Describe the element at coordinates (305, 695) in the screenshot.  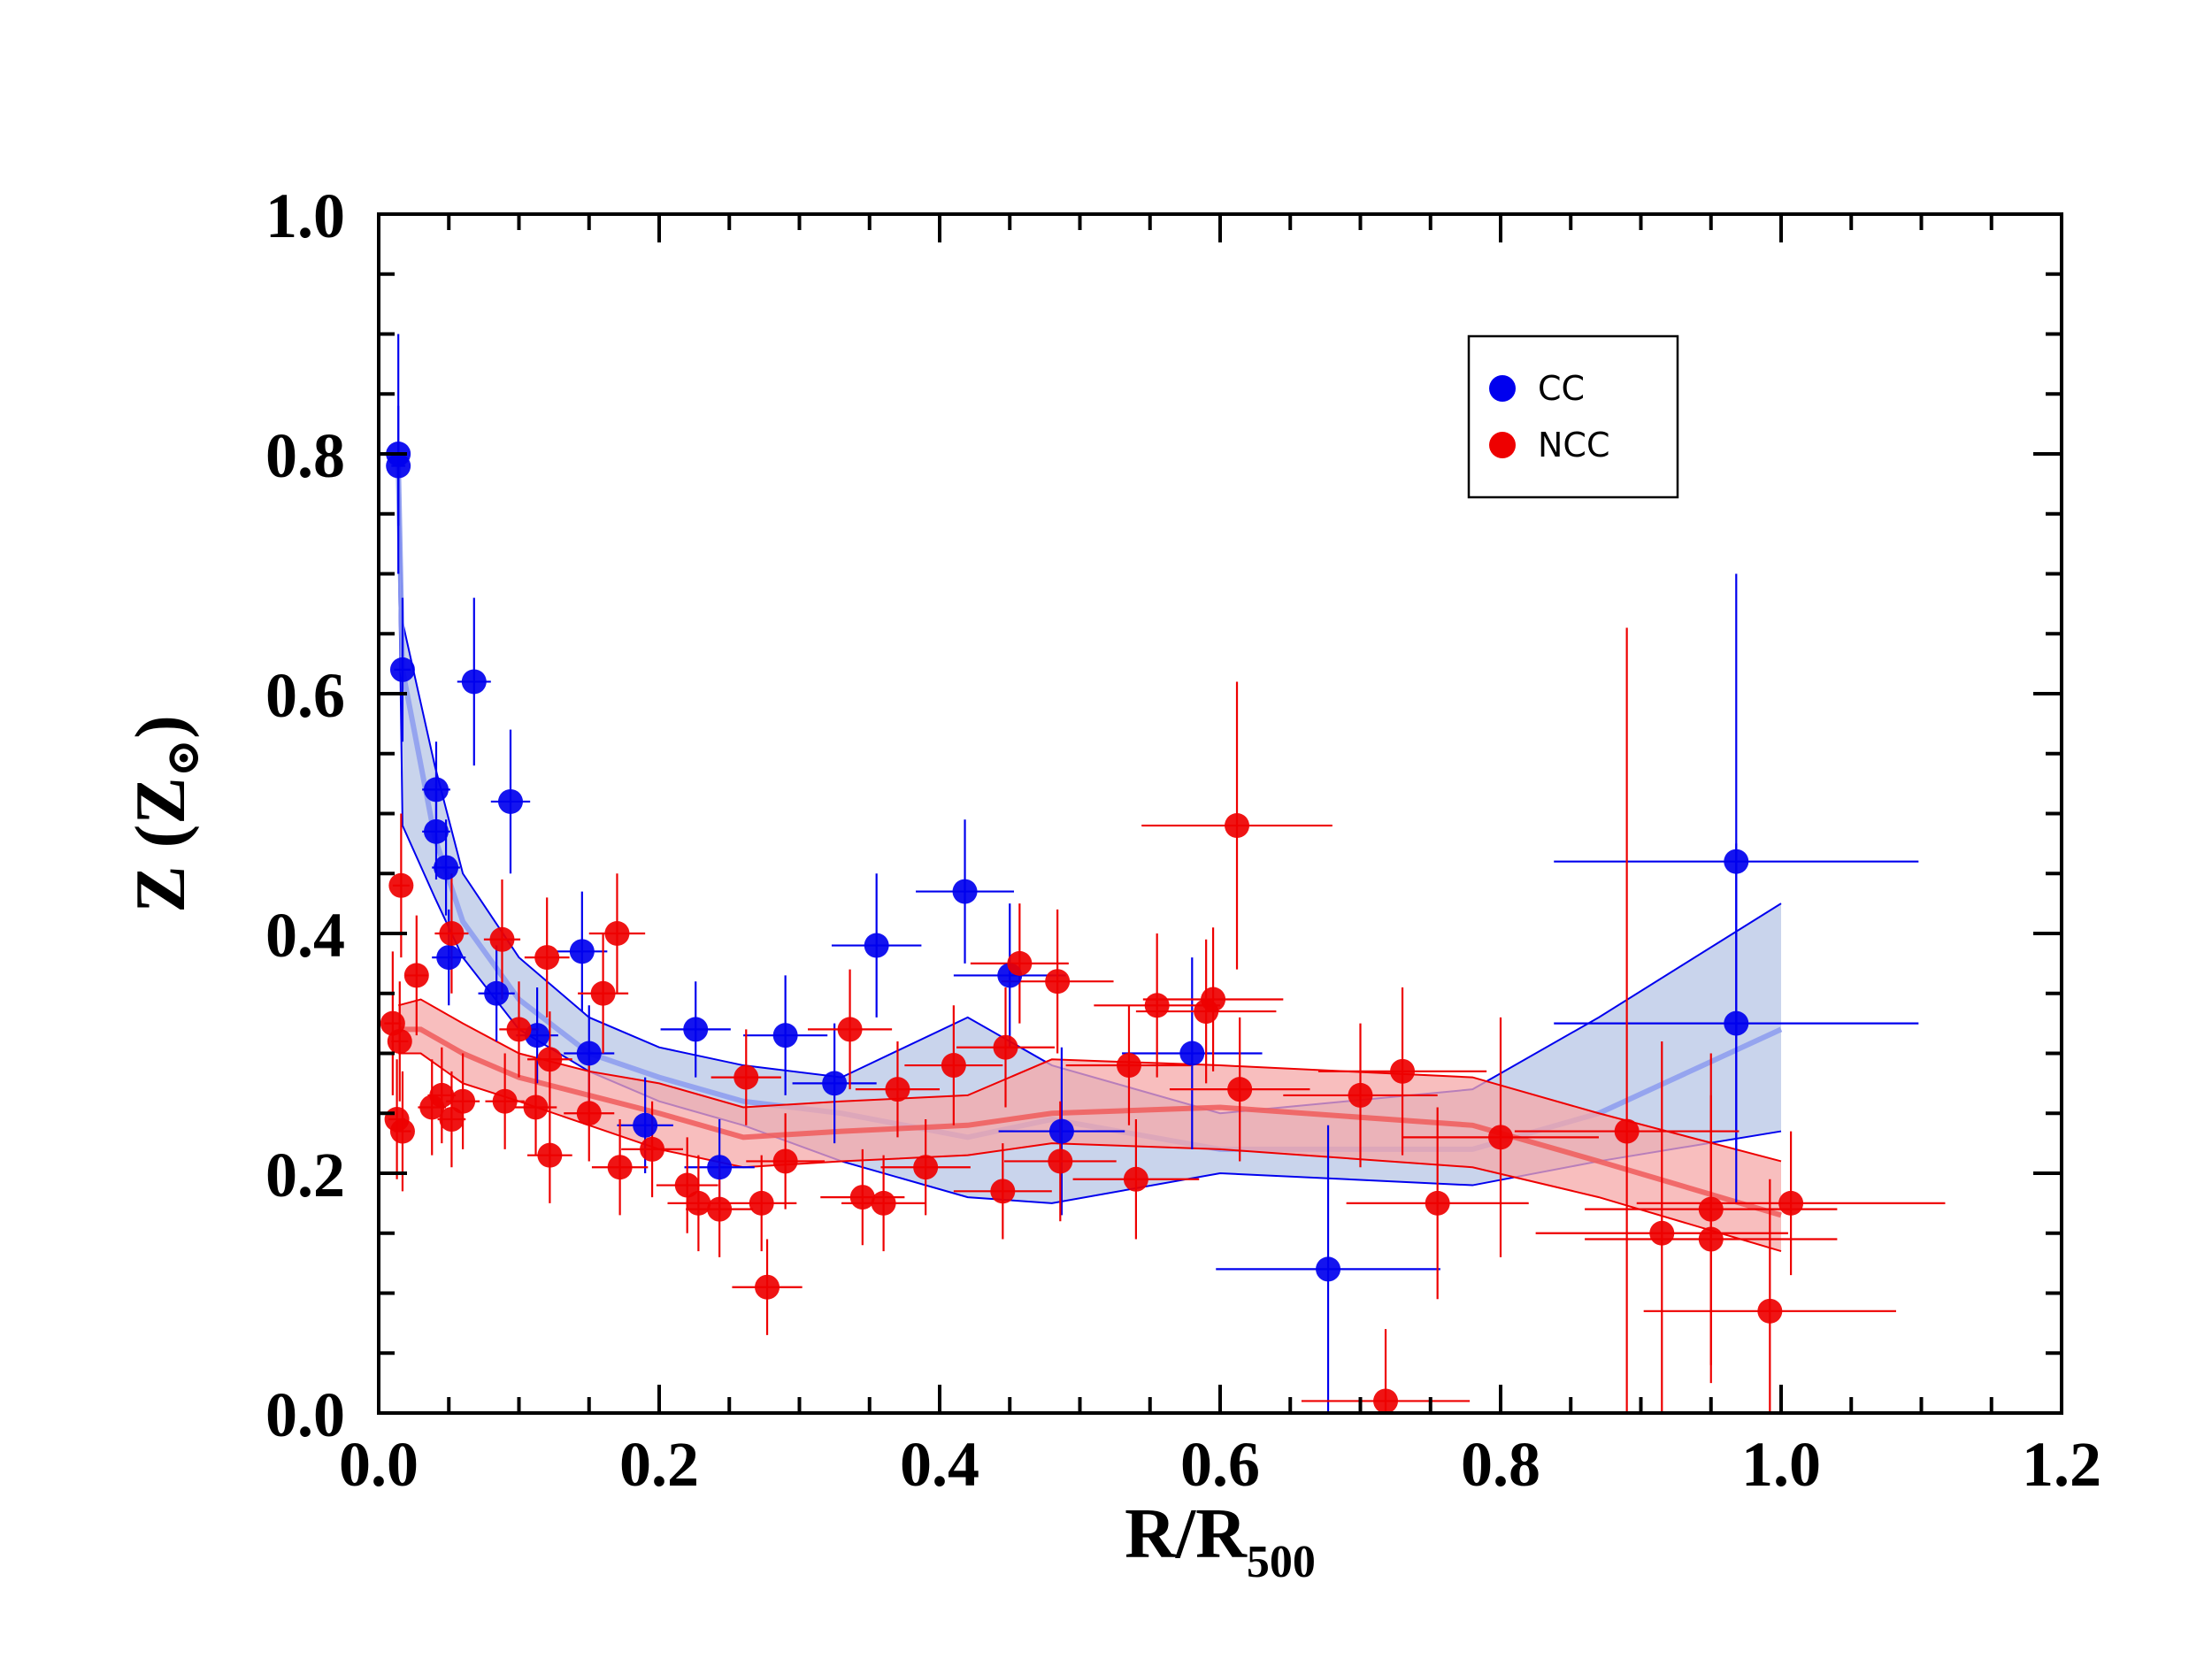
I see `y-tick-label-3: 0.6` at that location.